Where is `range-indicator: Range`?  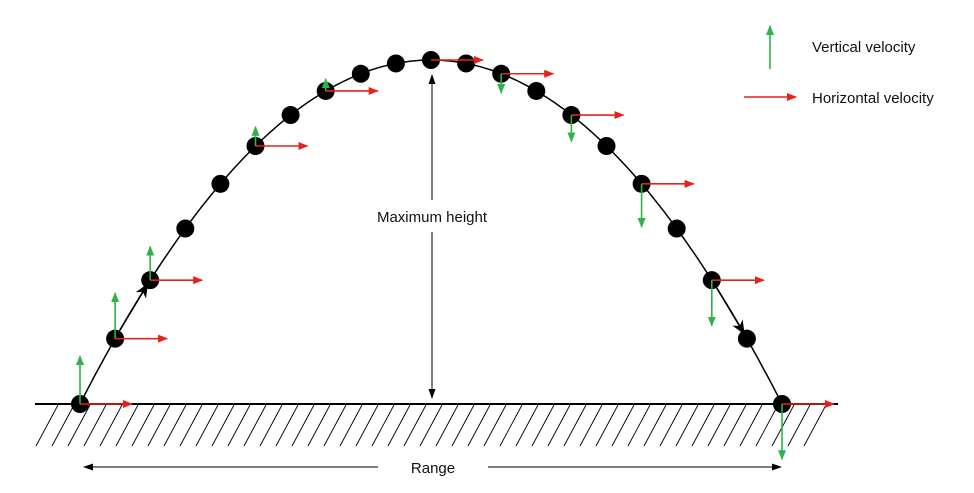 range-indicator: Range is located at coordinates (432, 468).